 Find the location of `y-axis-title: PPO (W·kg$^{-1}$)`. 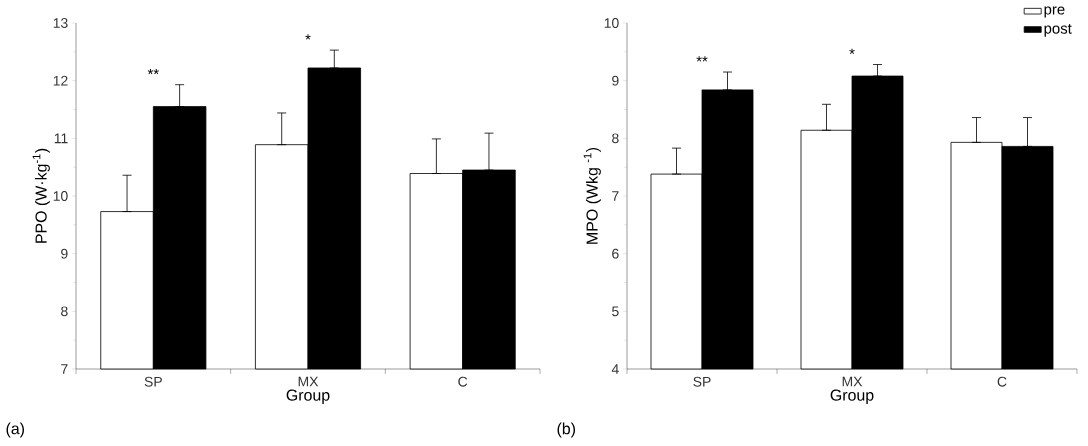

y-axis-title: PPO (W·kg$^{-1}$) is located at coordinates (41, 195).